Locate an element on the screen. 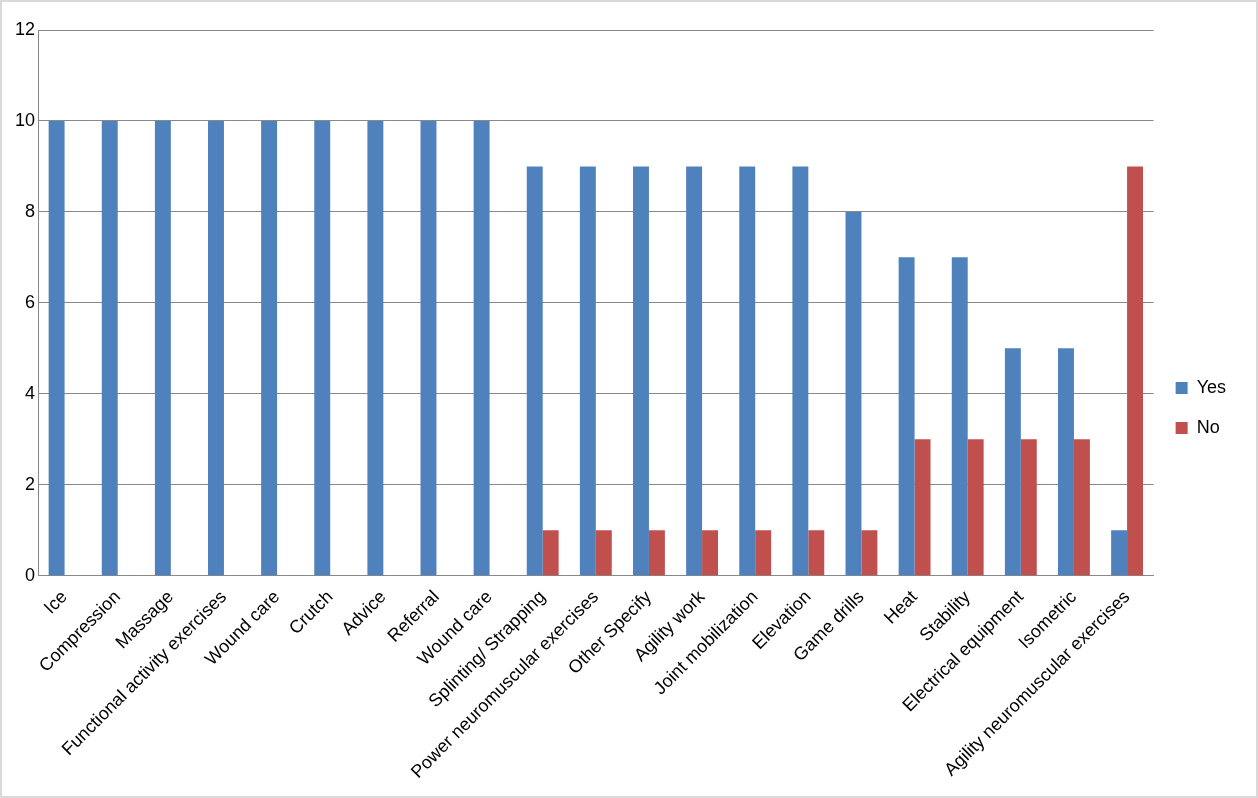  legend-label: Yes is located at coordinates (1211, 386).